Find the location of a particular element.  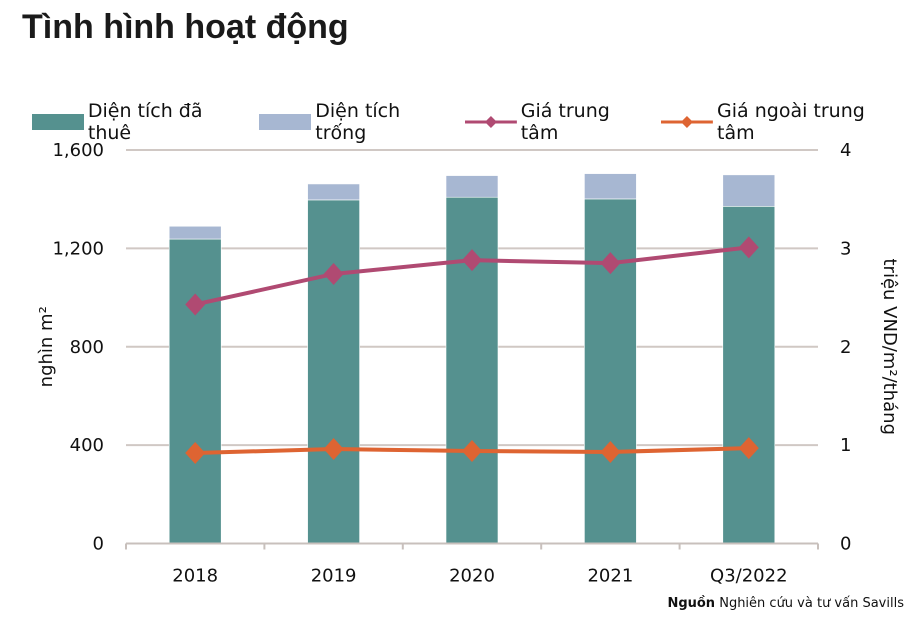

legend-label: Giá trung tâm is located at coordinates (565, 122).